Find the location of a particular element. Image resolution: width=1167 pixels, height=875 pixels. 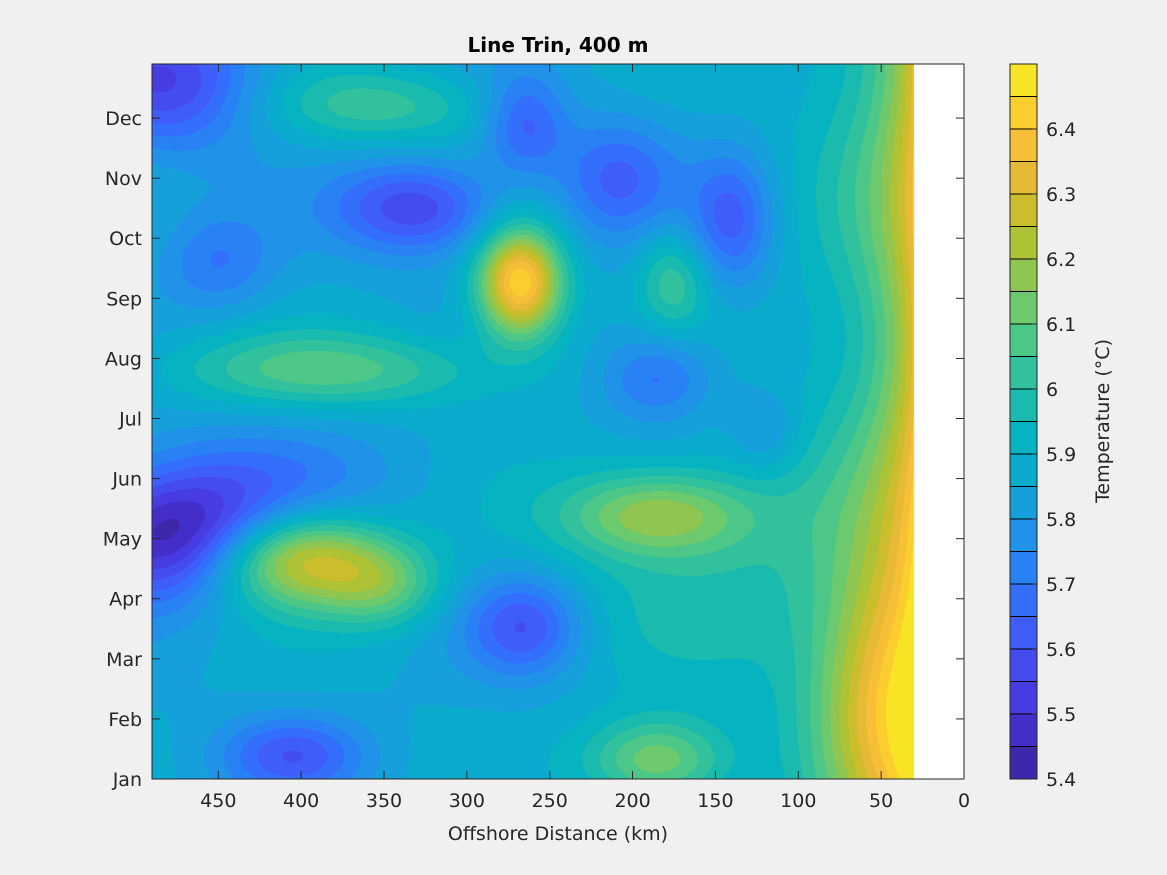

x-tick-label: 0 is located at coordinates (964, 801).